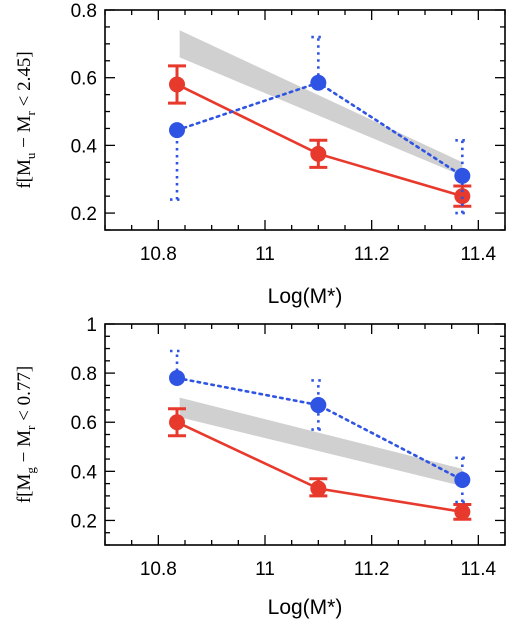  I want to click on y-label-subscript: u, so click(30, 155).